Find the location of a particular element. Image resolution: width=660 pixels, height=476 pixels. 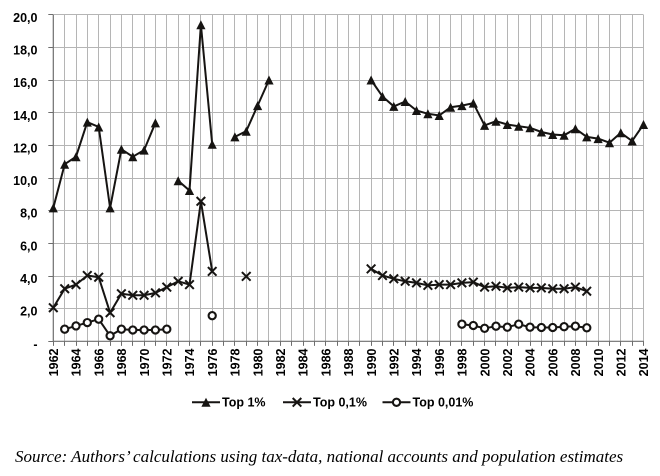

svg-text: 4,0 is located at coordinates (28, 279).